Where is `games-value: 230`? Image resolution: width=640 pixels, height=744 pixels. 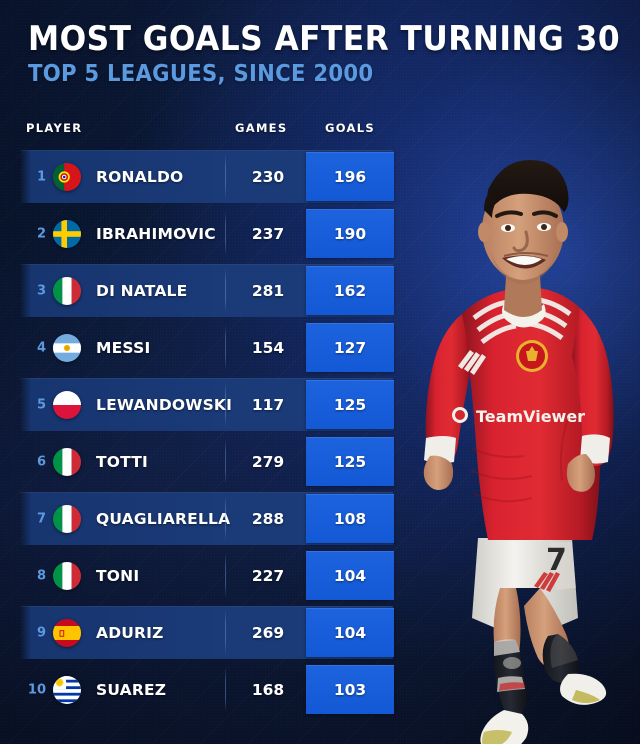
games-value: 230 is located at coordinates (268, 176).